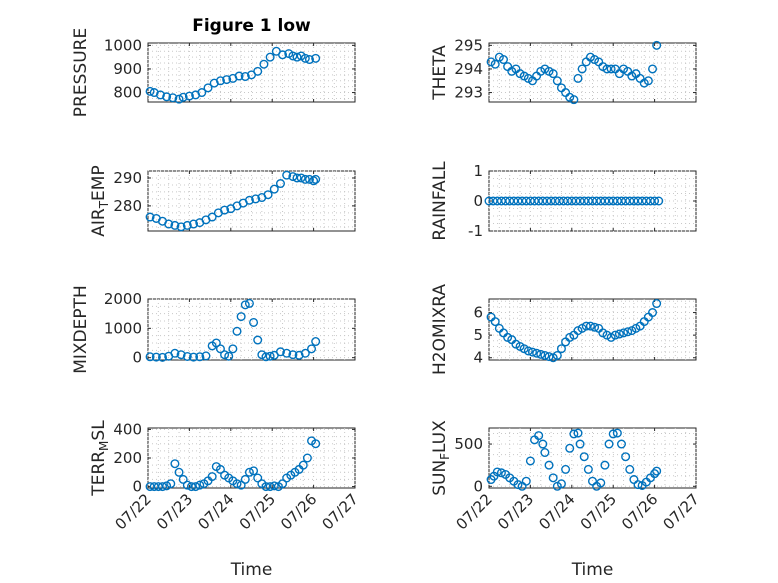 The image size is (778, 583). What do you see at coordinates (478, 171) in the screenshot?
I see `y-tick-label: 1` at bounding box center [478, 171].